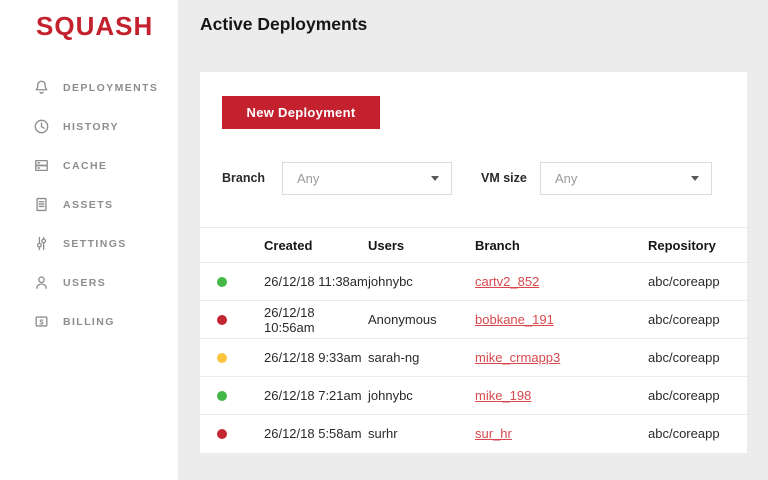 The image size is (768, 480). I want to click on branch-link: cartv2_852, so click(507, 281).